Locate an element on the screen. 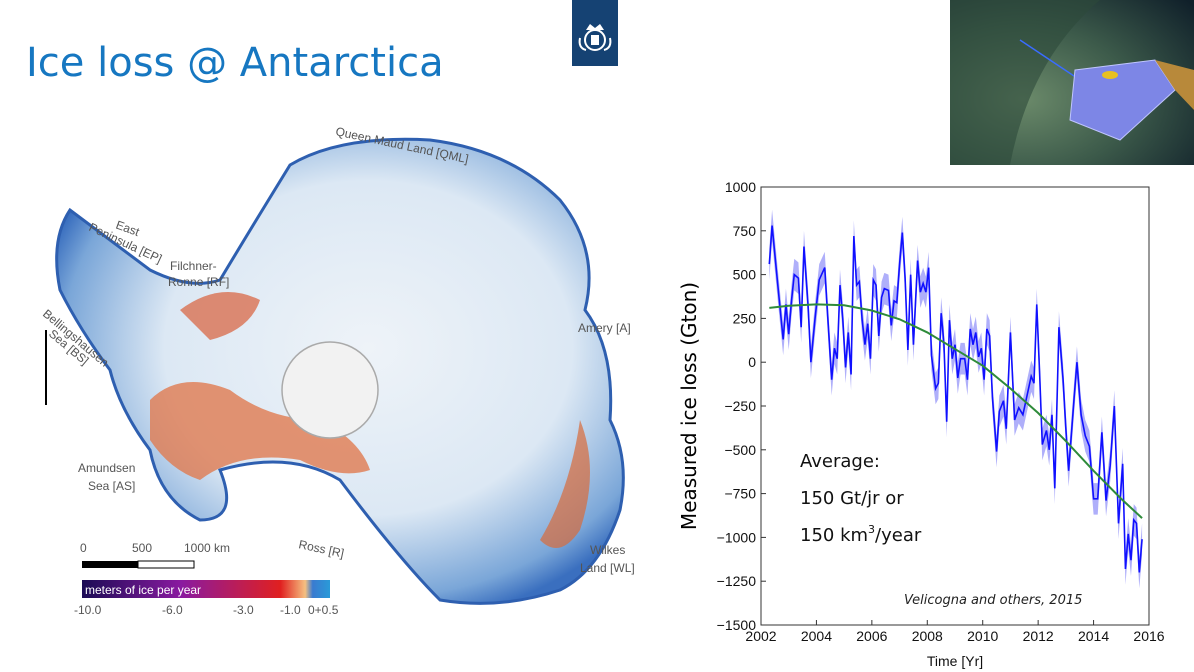 The width and height of the screenshot is (1194, 672). y-tick-label: 1000 is located at coordinates (740, 187).